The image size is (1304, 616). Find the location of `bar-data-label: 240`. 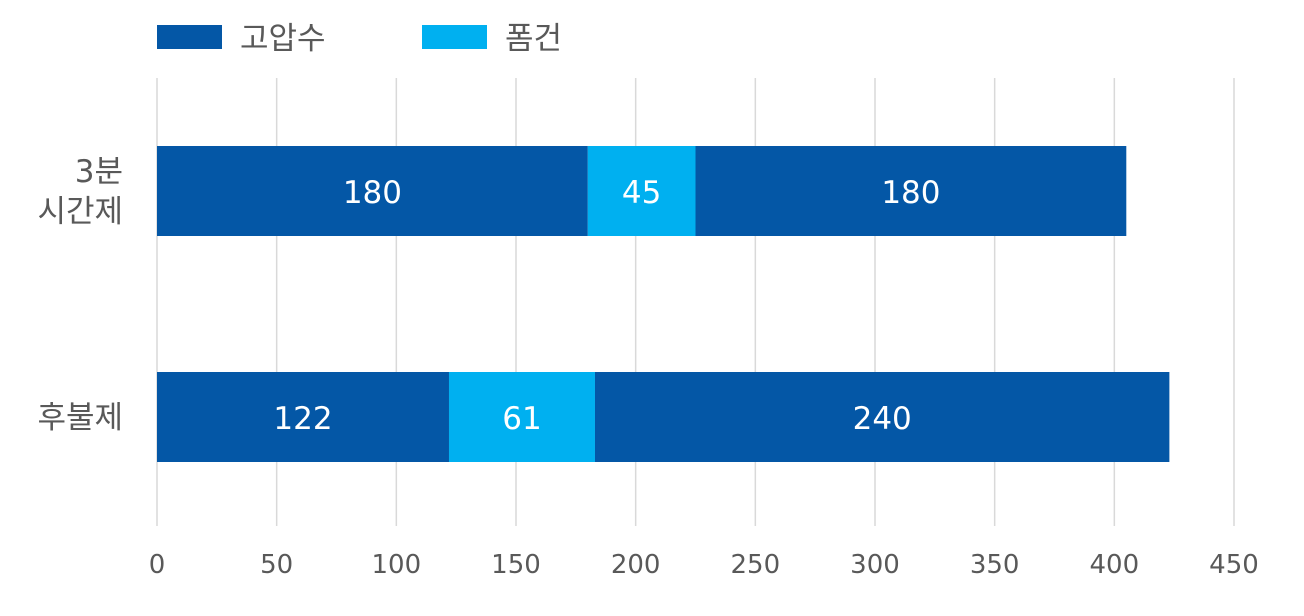

bar-data-label: 240 is located at coordinates (882, 419).